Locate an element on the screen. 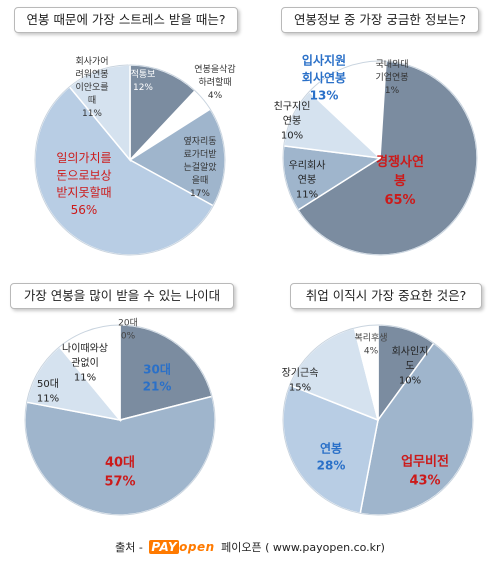  slice-label: 50대 11% is located at coordinates (48, 391).